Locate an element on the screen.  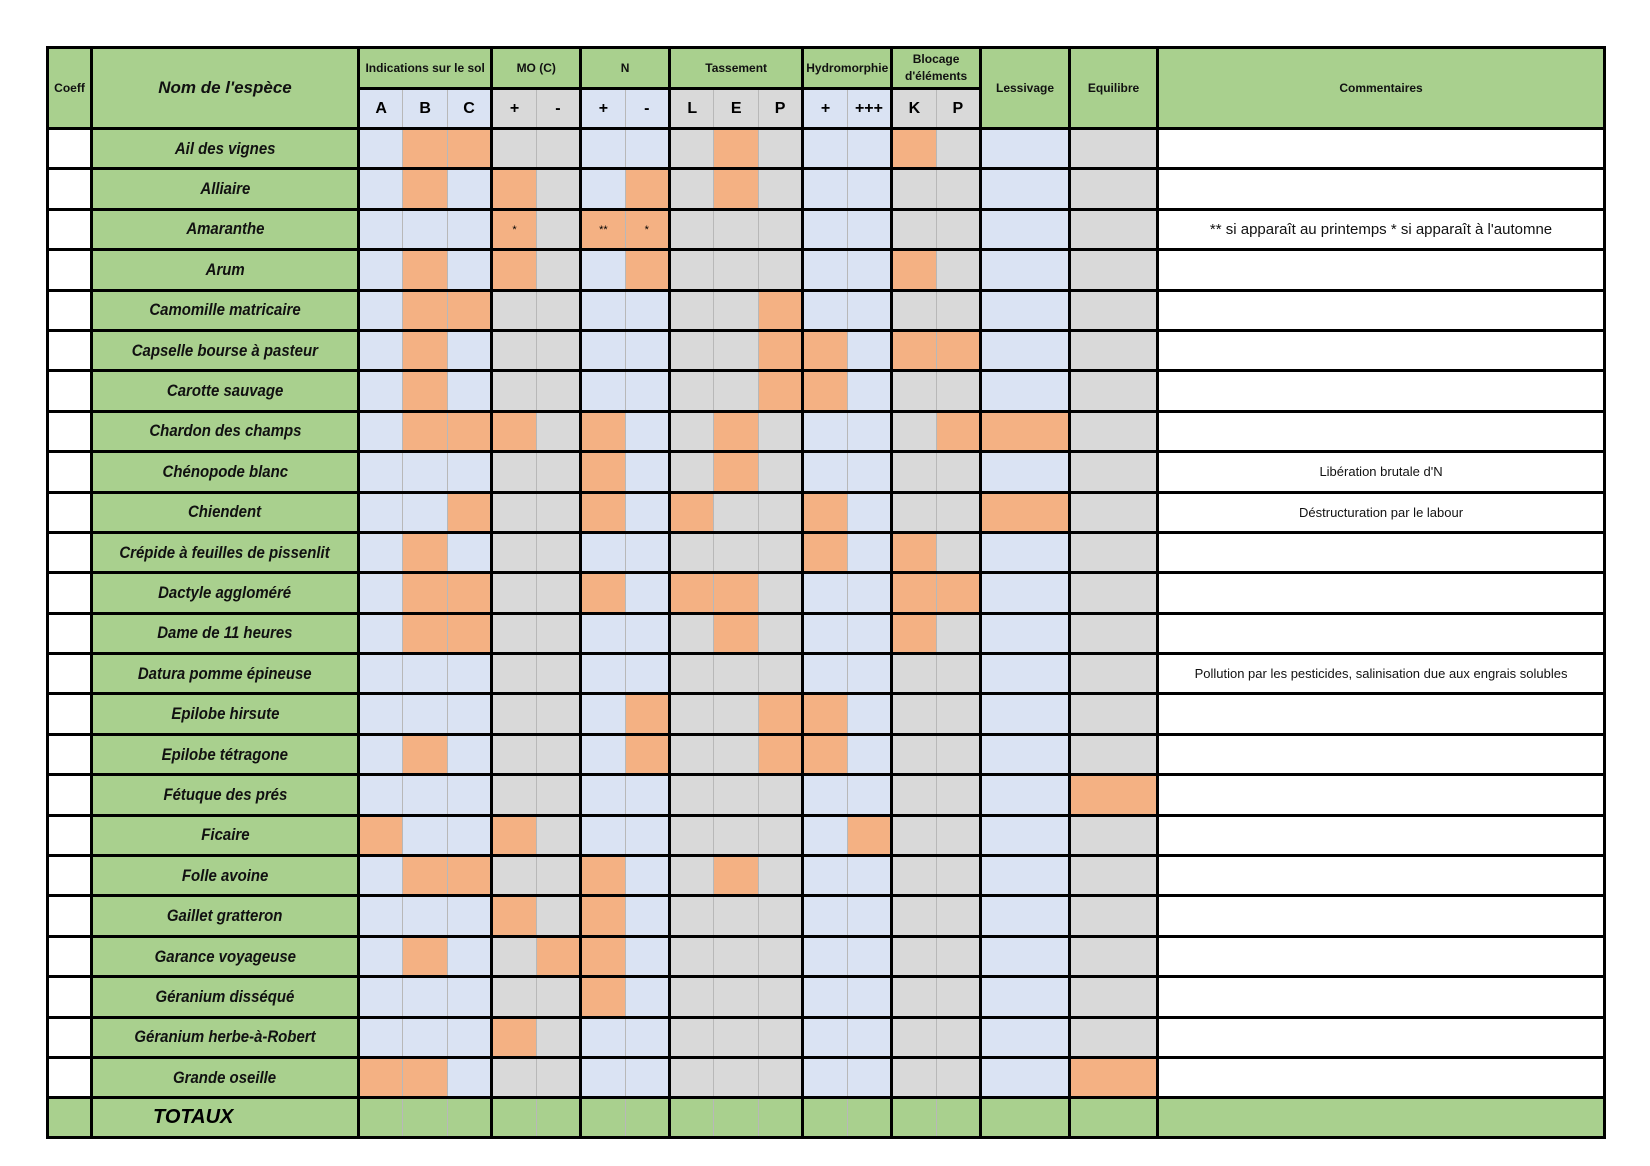
indicator-cell-marked: * is located at coordinates (647, 229).